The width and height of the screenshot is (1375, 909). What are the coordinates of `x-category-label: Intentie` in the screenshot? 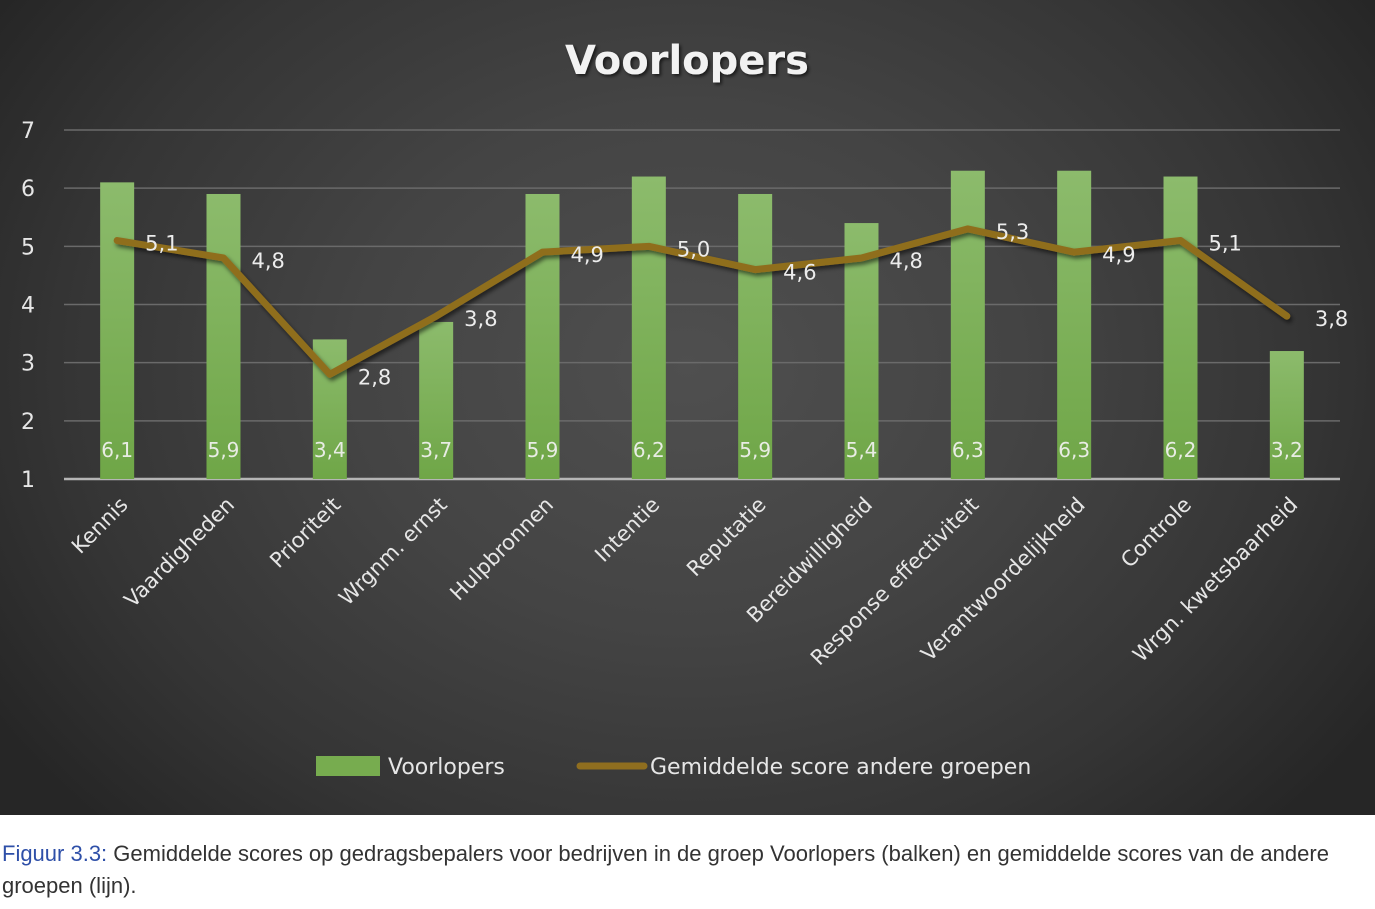 It's located at (627, 530).